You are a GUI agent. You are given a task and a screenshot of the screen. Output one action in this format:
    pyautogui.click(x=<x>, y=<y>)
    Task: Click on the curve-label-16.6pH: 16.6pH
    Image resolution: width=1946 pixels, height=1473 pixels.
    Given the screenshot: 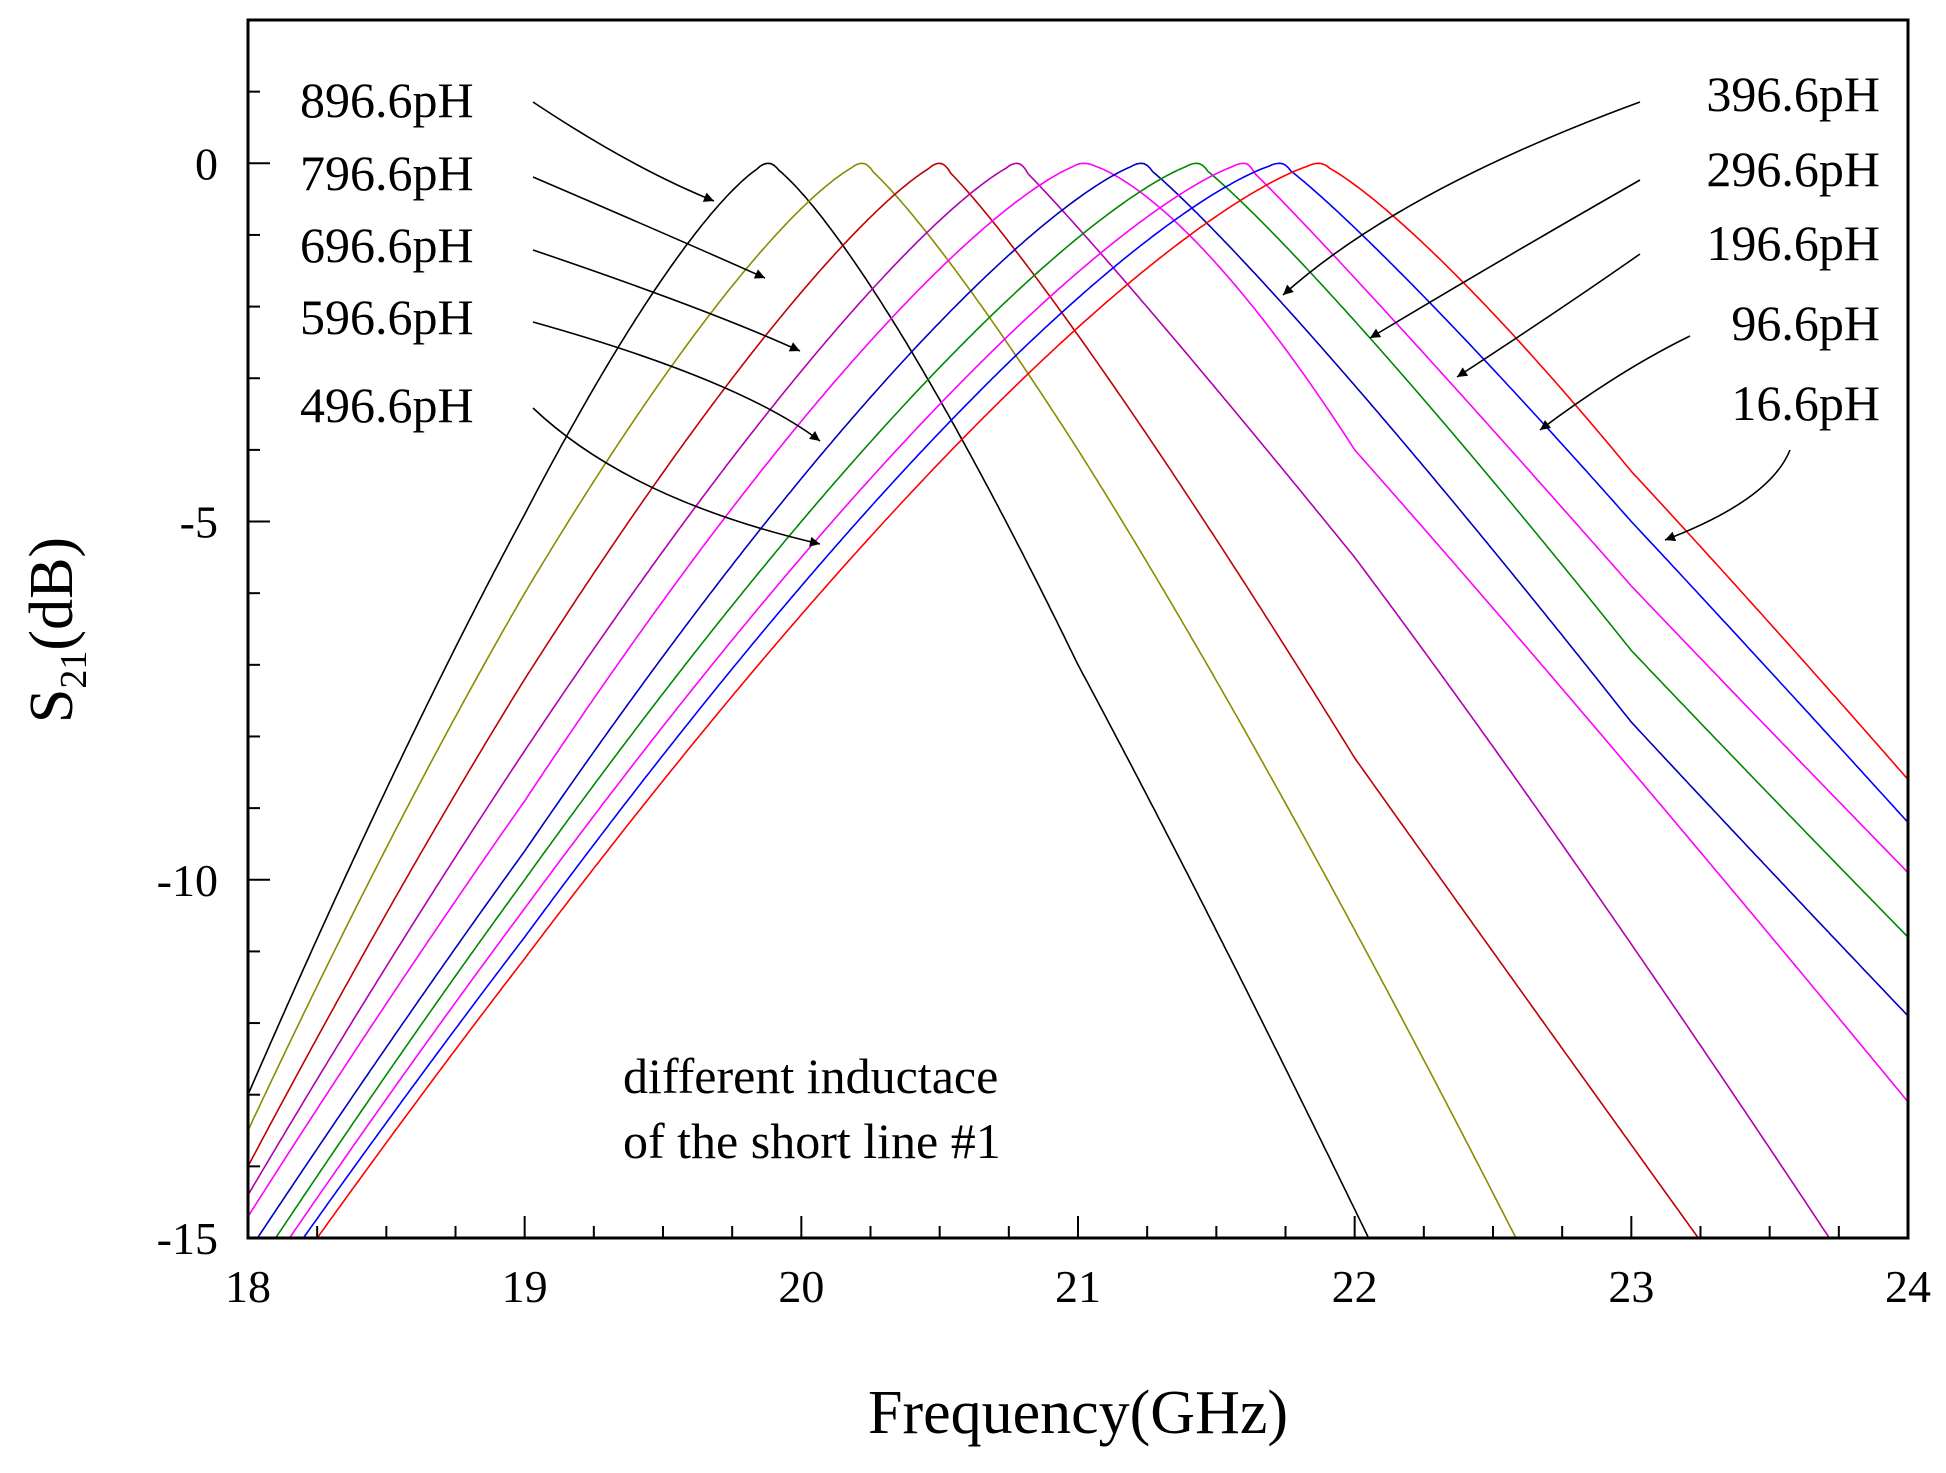 What is the action you would take?
    pyautogui.click(x=1805, y=403)
    